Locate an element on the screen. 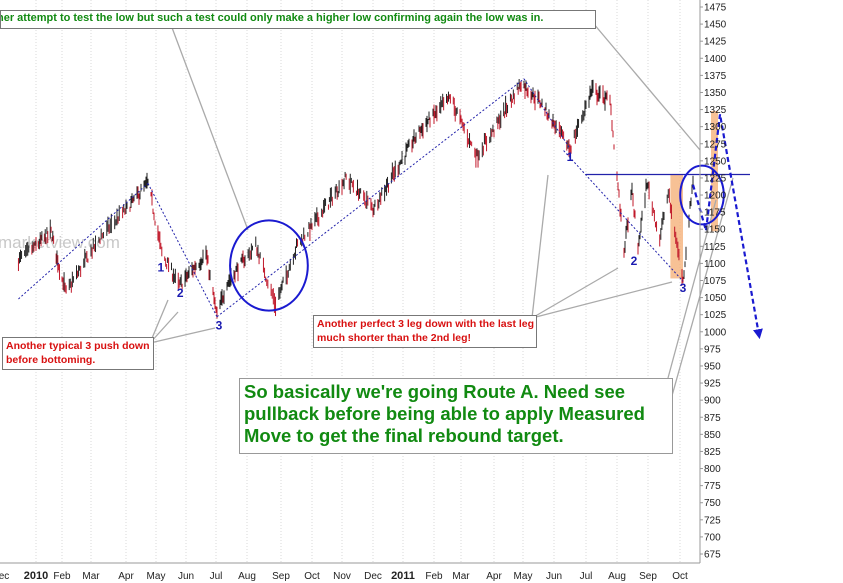  wave-label-2: 2 is located at coordinates (180, 293).